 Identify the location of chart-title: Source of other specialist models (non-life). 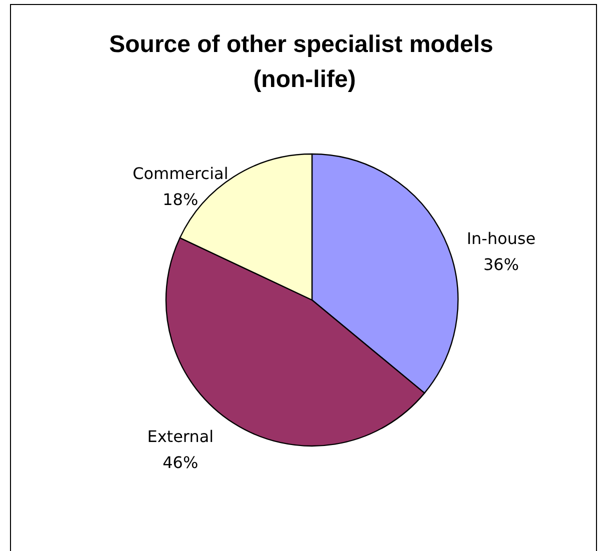
(304, 62).